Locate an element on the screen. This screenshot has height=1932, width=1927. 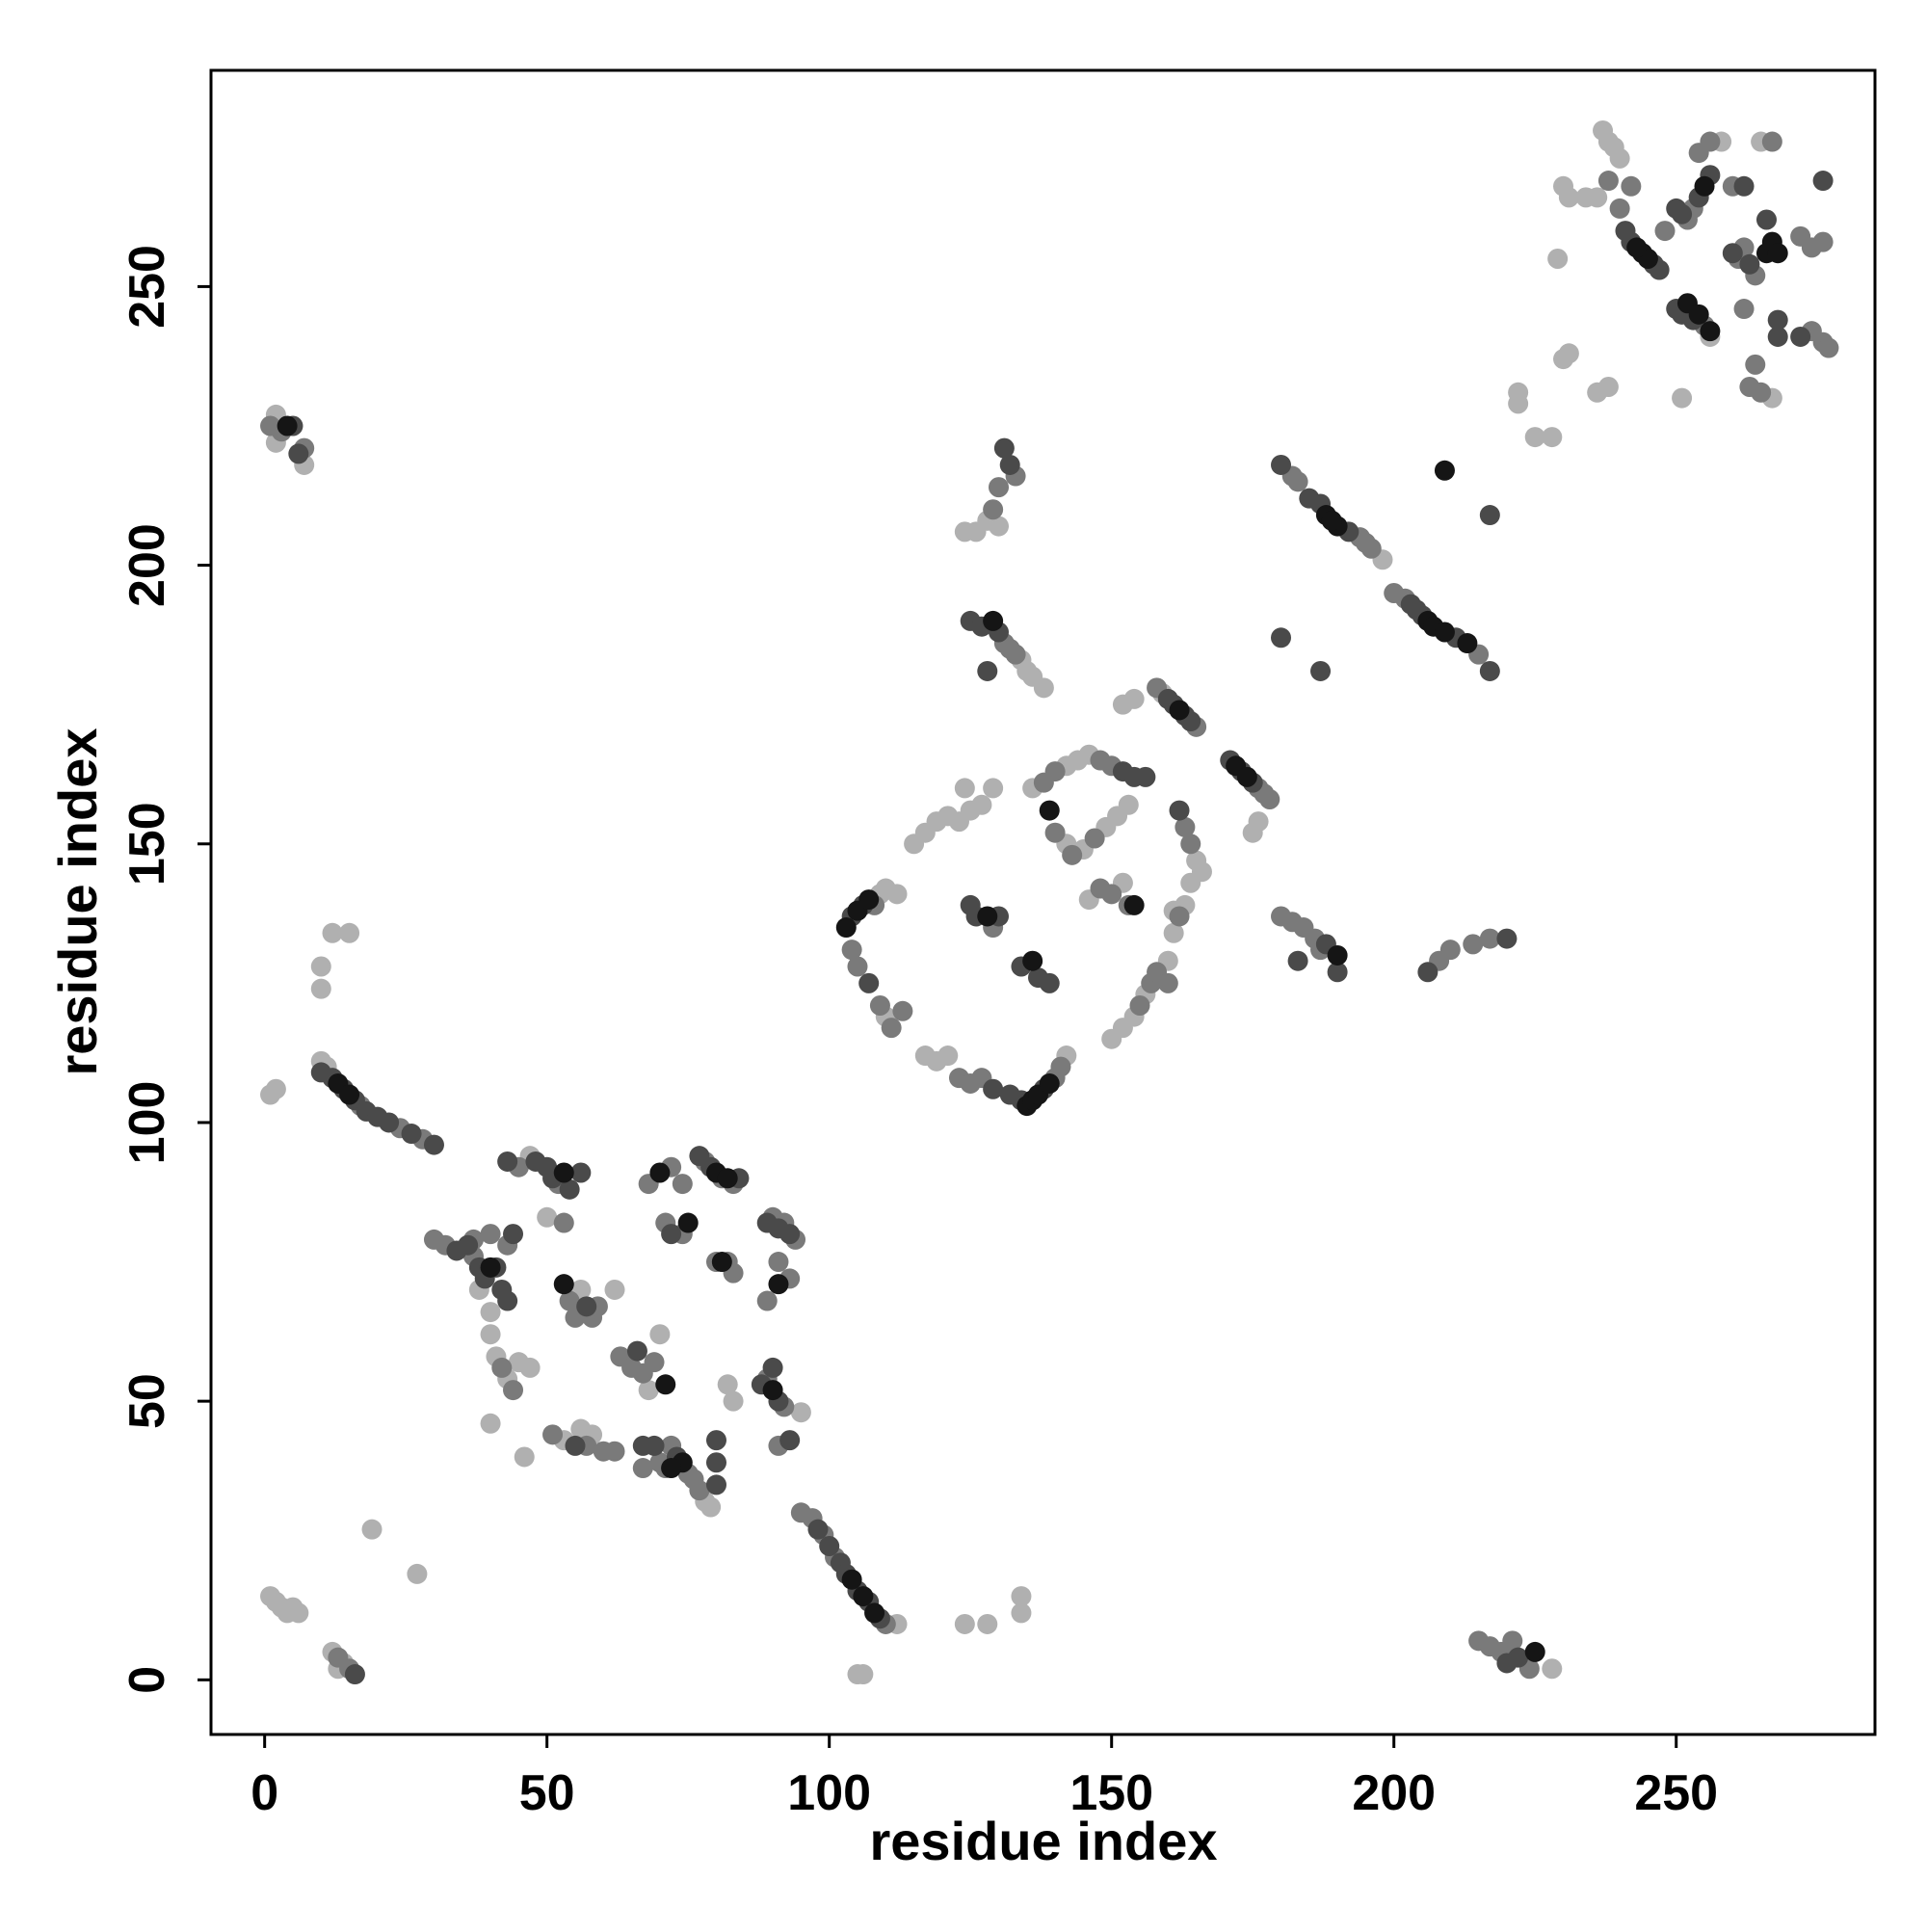
y-axis-label: residue index is located at coordinates (78, 901).